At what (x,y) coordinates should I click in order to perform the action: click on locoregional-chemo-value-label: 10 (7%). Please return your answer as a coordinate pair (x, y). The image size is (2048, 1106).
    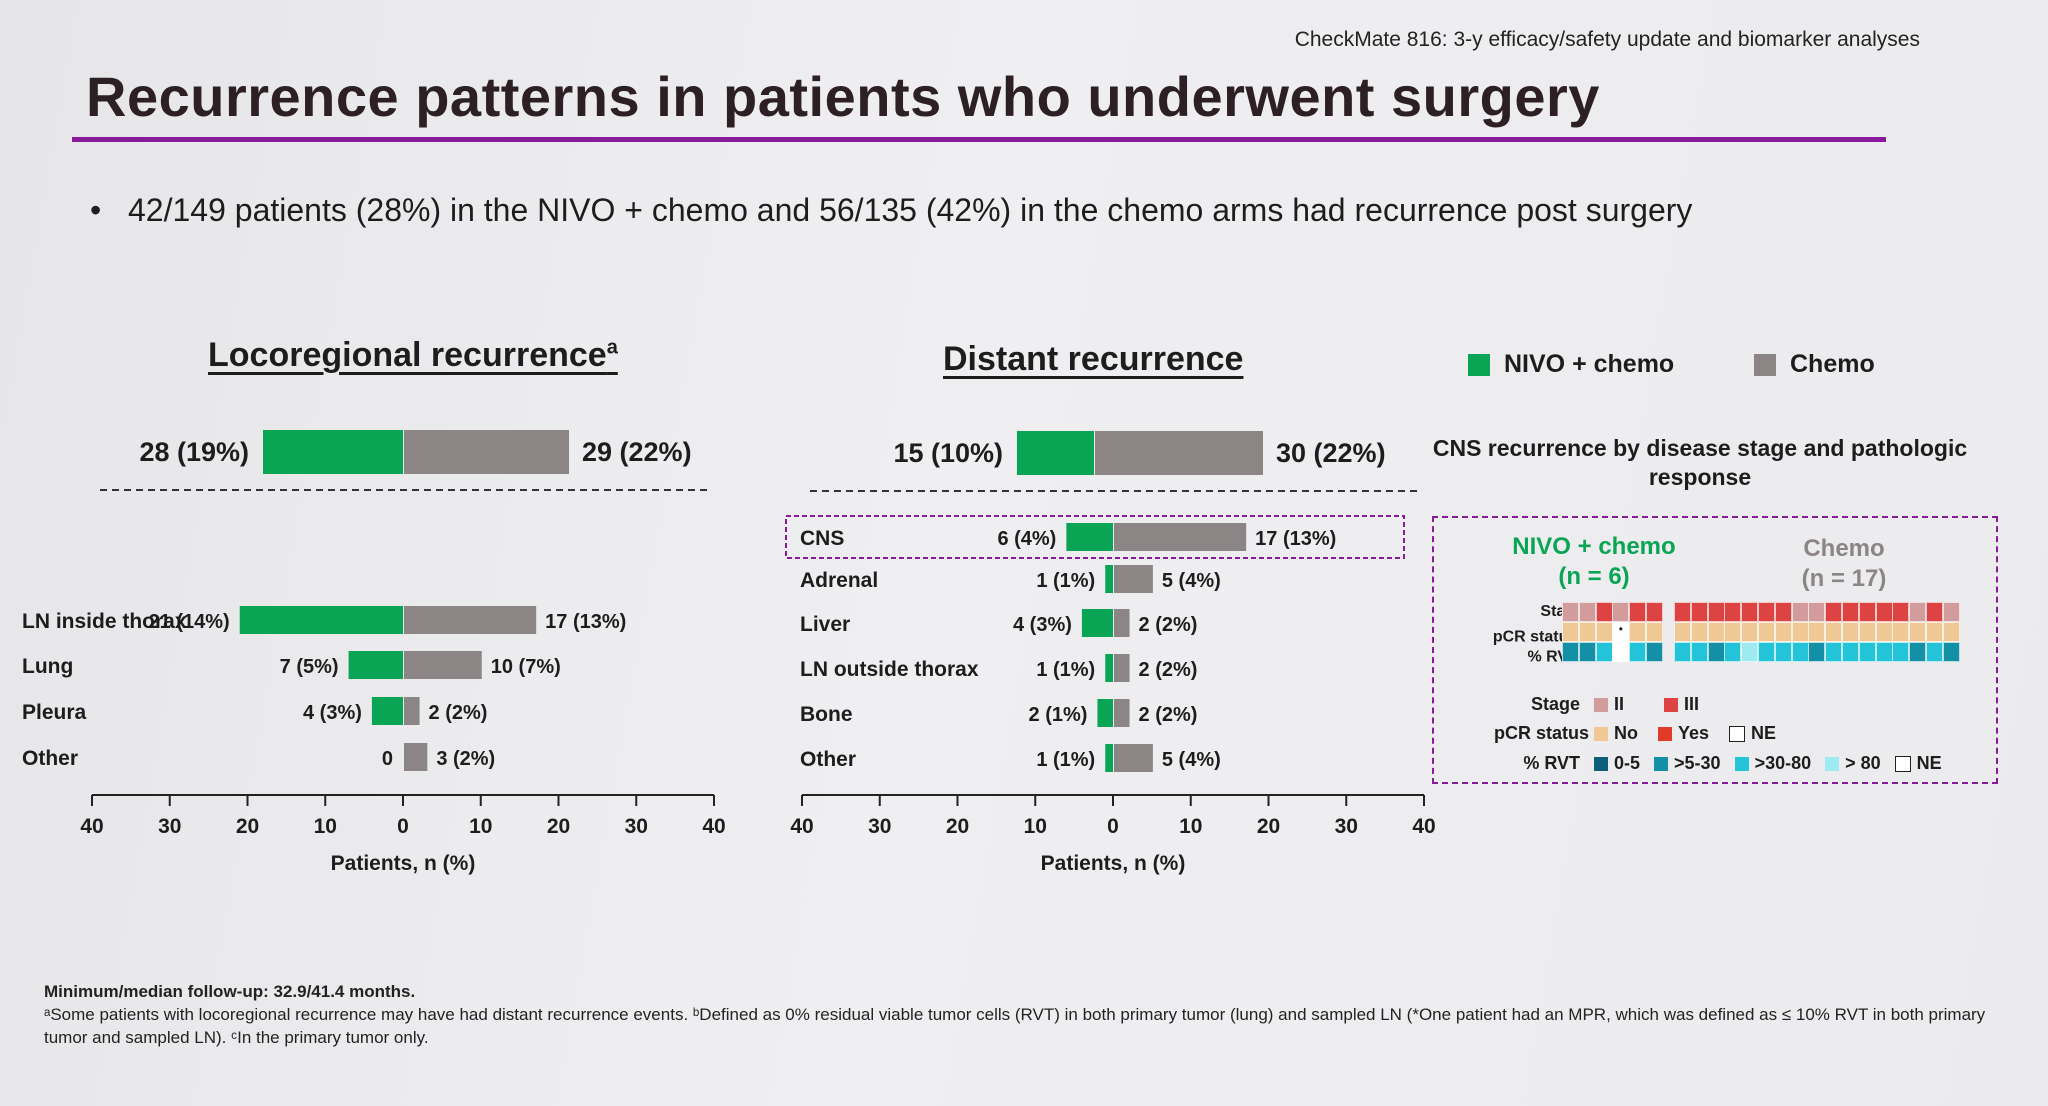
    Looking at the image, I should click on (526, 667).